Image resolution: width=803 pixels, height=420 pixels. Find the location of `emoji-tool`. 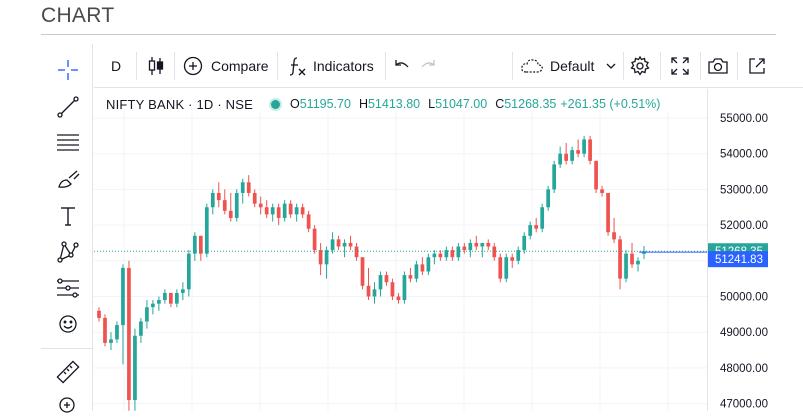

emoji-tool is located at coordinates (68, 324).